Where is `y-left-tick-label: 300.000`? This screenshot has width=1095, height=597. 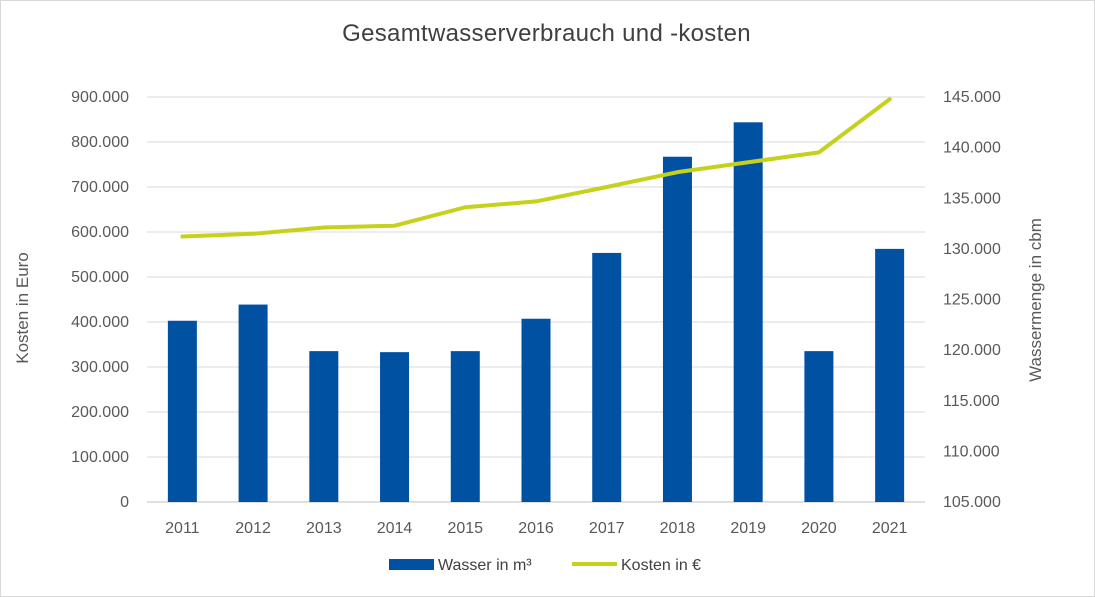 y-left-tick-label: 300.000 is located at coordinates (100, 367).